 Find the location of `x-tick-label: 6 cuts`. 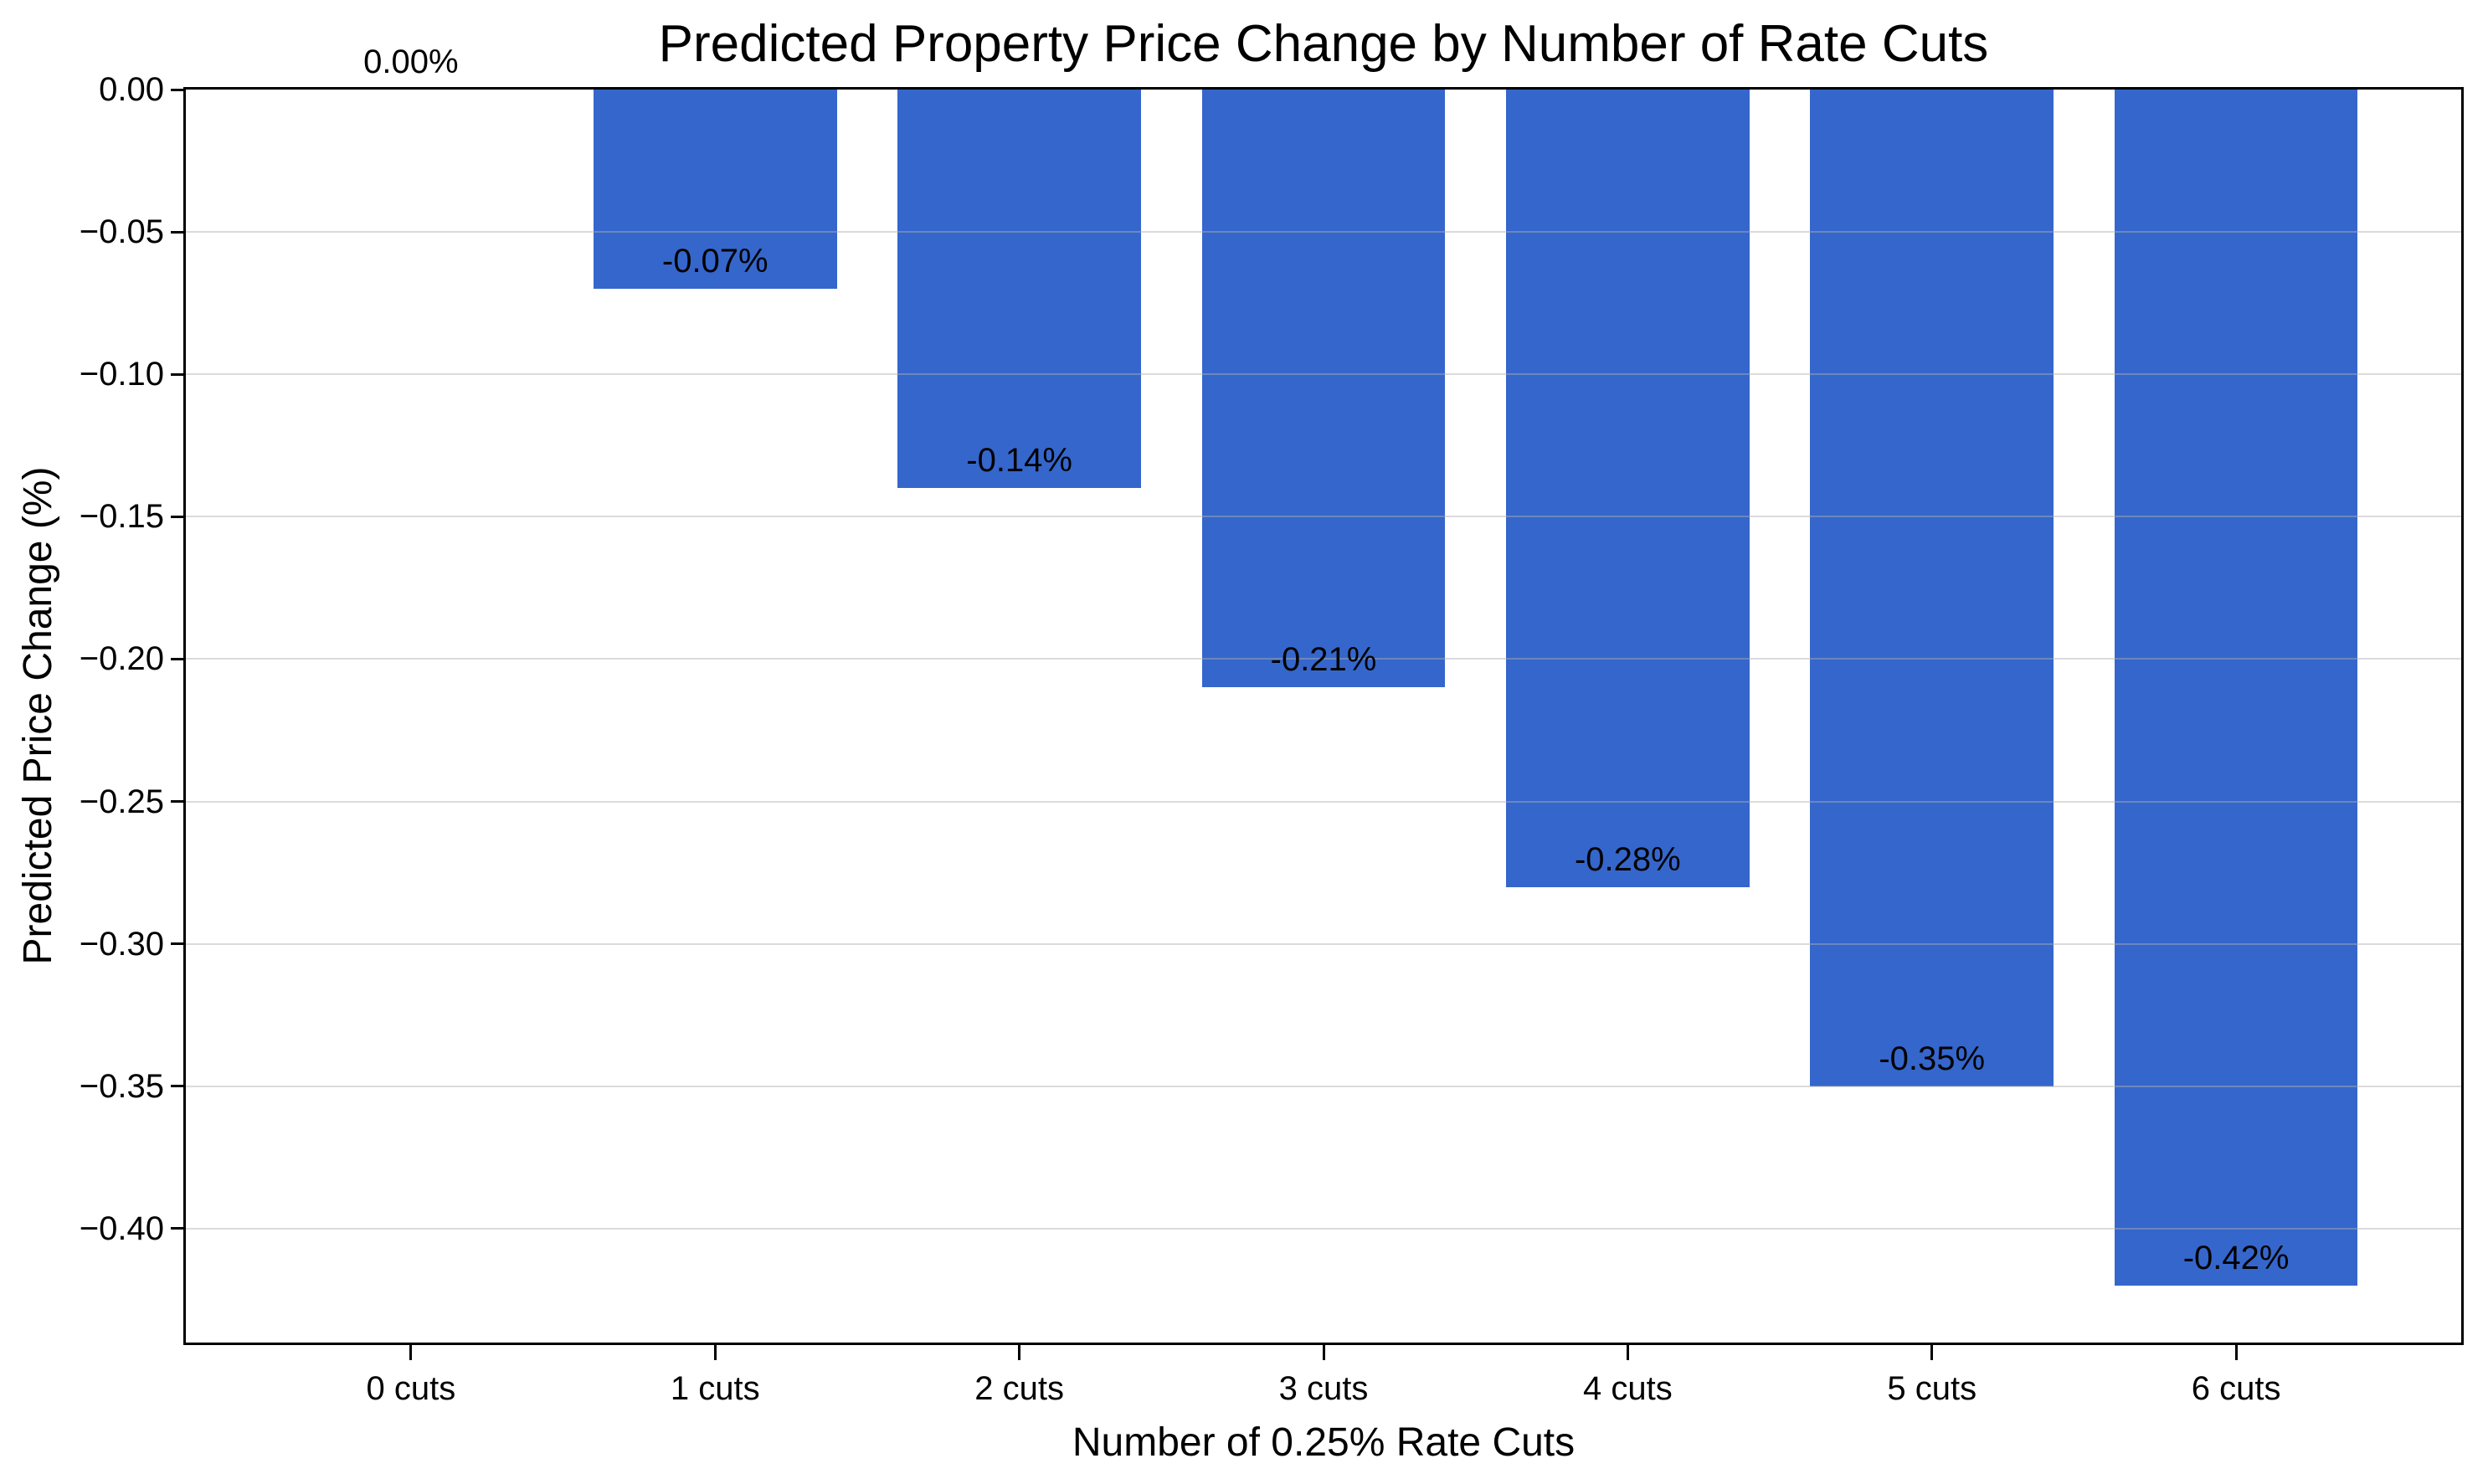

x-tick-label: 6 cuts is located at coordinates (2236, 1389).